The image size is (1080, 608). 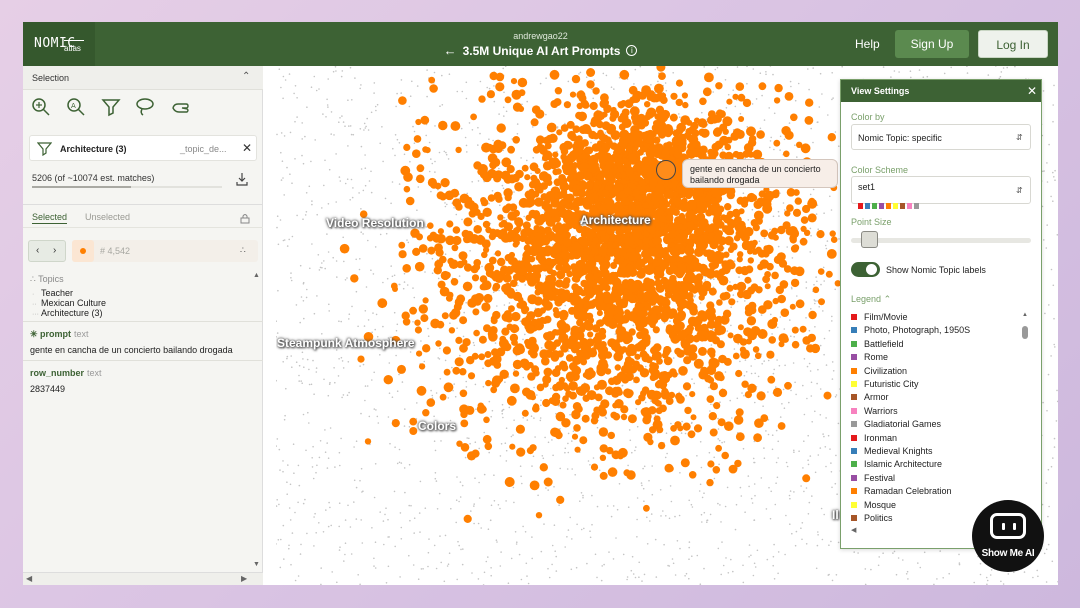 What do you see at coordinates (111, 107) in the screenshot?
I see `filter-icon` at bounding box center [111, 107].